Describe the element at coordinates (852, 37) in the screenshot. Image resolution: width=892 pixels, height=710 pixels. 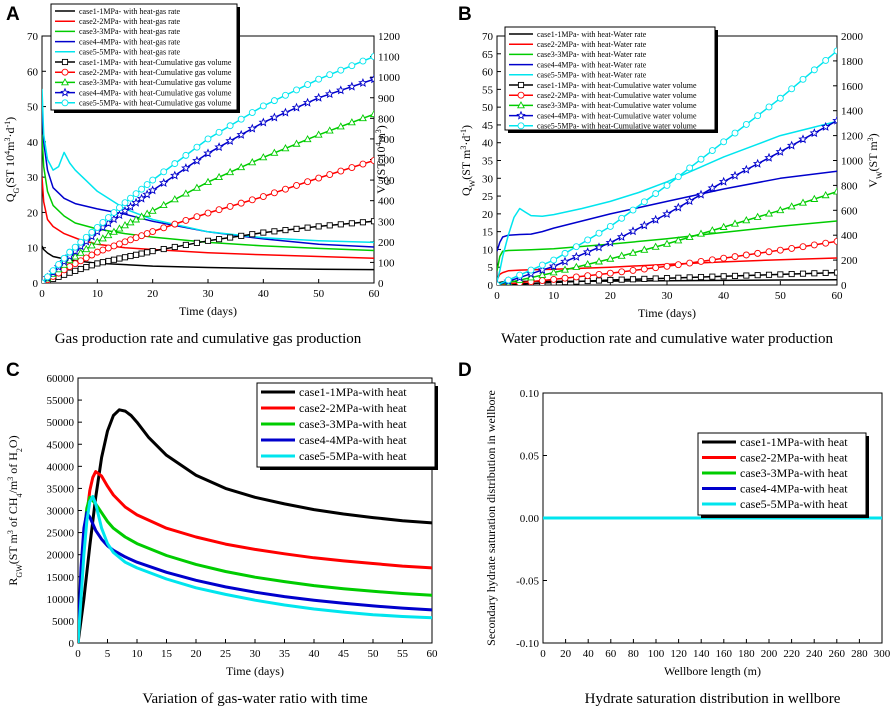
I see `y-right-tick-label: 2000` at that location.